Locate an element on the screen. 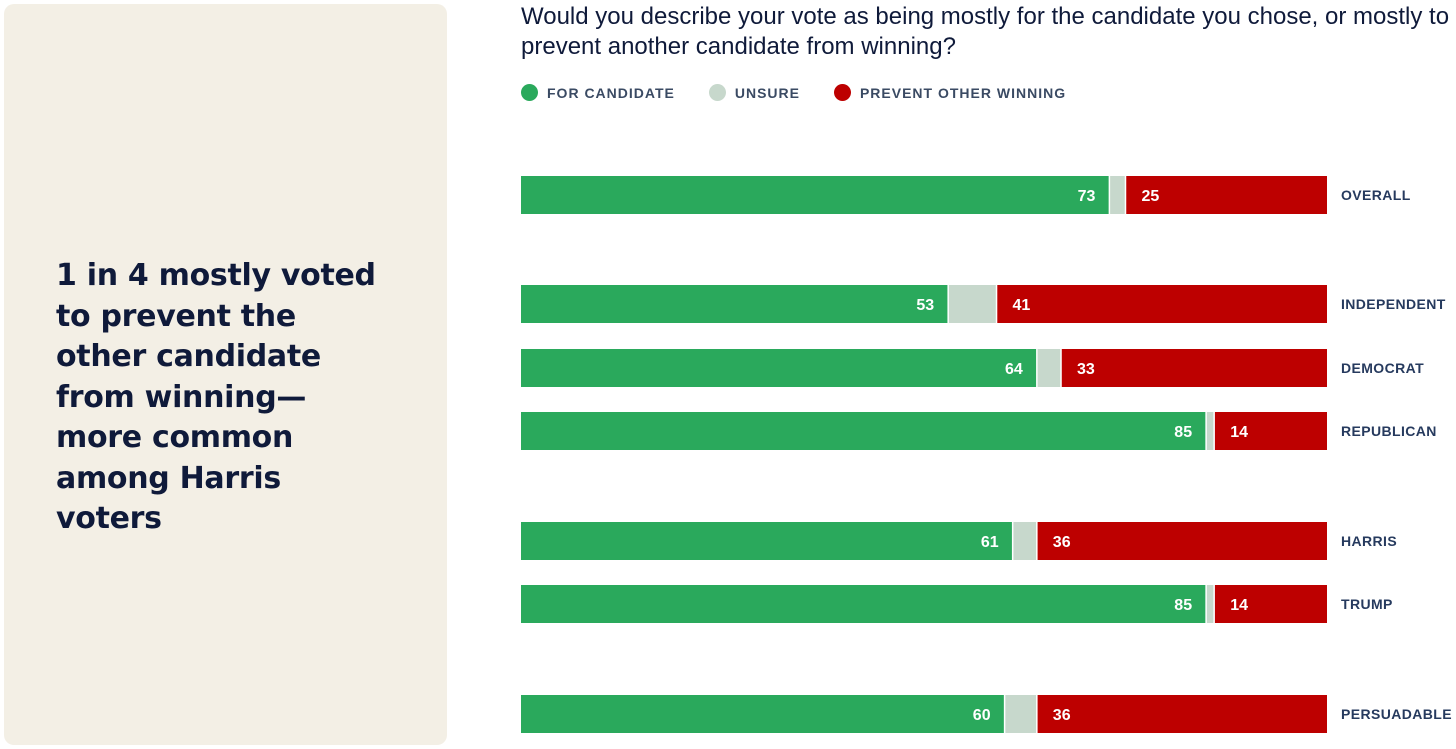 The image size is (1456, 749). bar-unsure-overall is located at coordinates (1117, 195).